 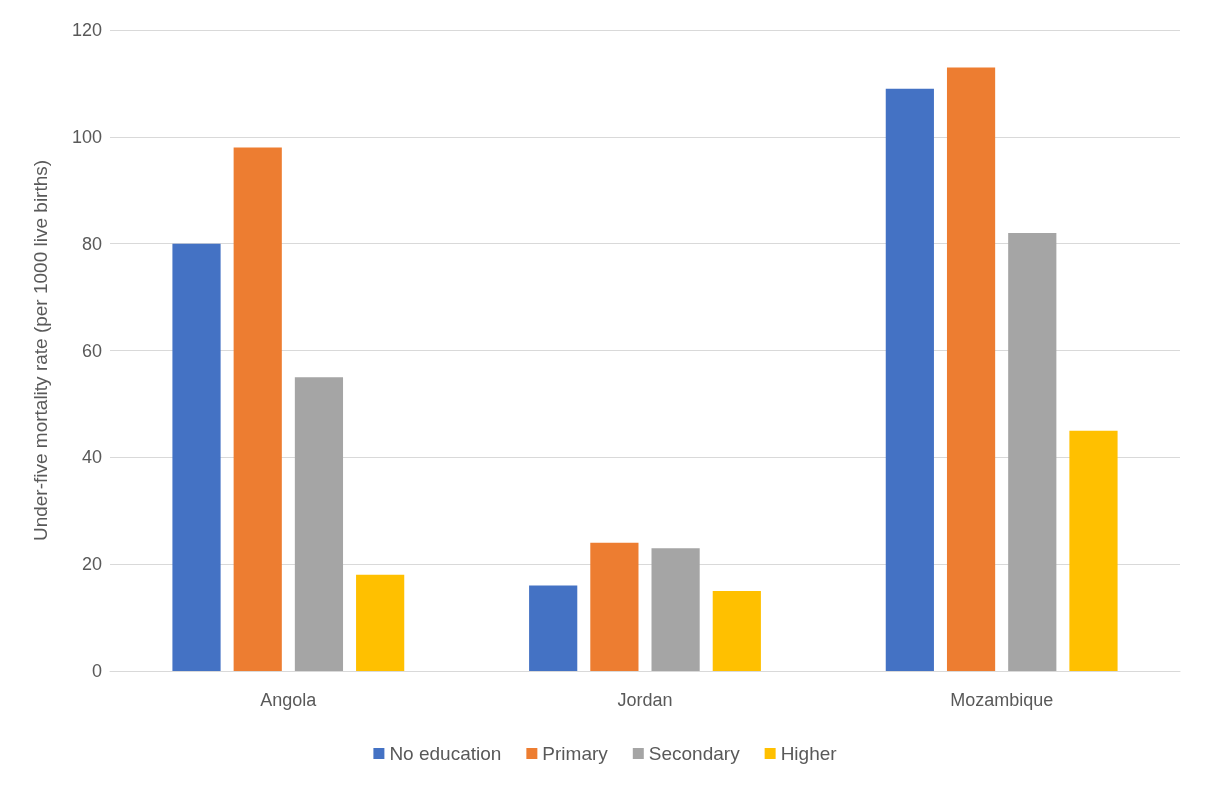 I want to click on legend-label: Higher, so click(x=809, y=753).